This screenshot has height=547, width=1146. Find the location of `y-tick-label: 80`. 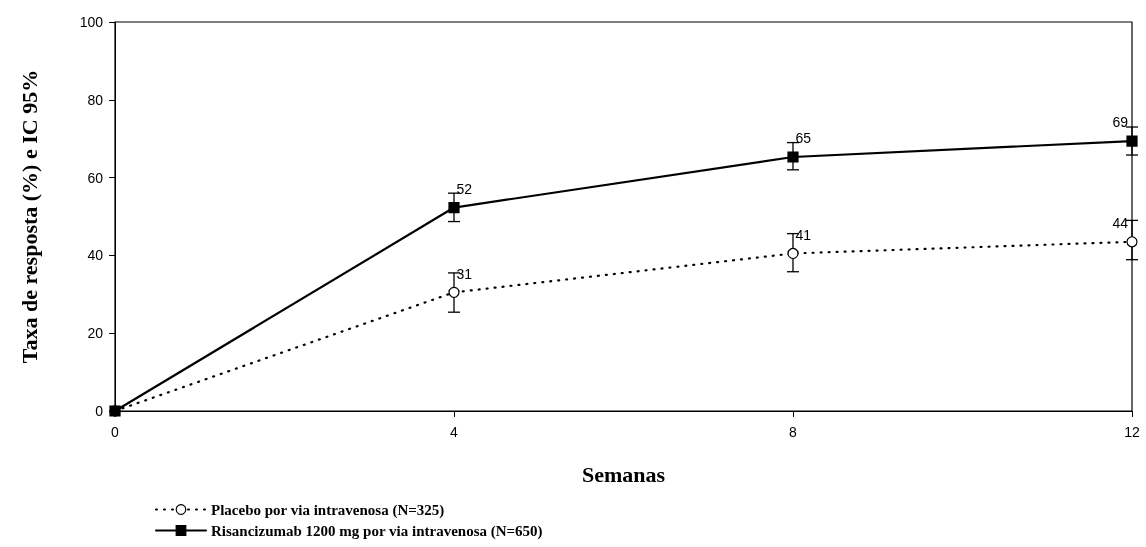

y-tick-label: 80 is located at coordinates (95, 99).